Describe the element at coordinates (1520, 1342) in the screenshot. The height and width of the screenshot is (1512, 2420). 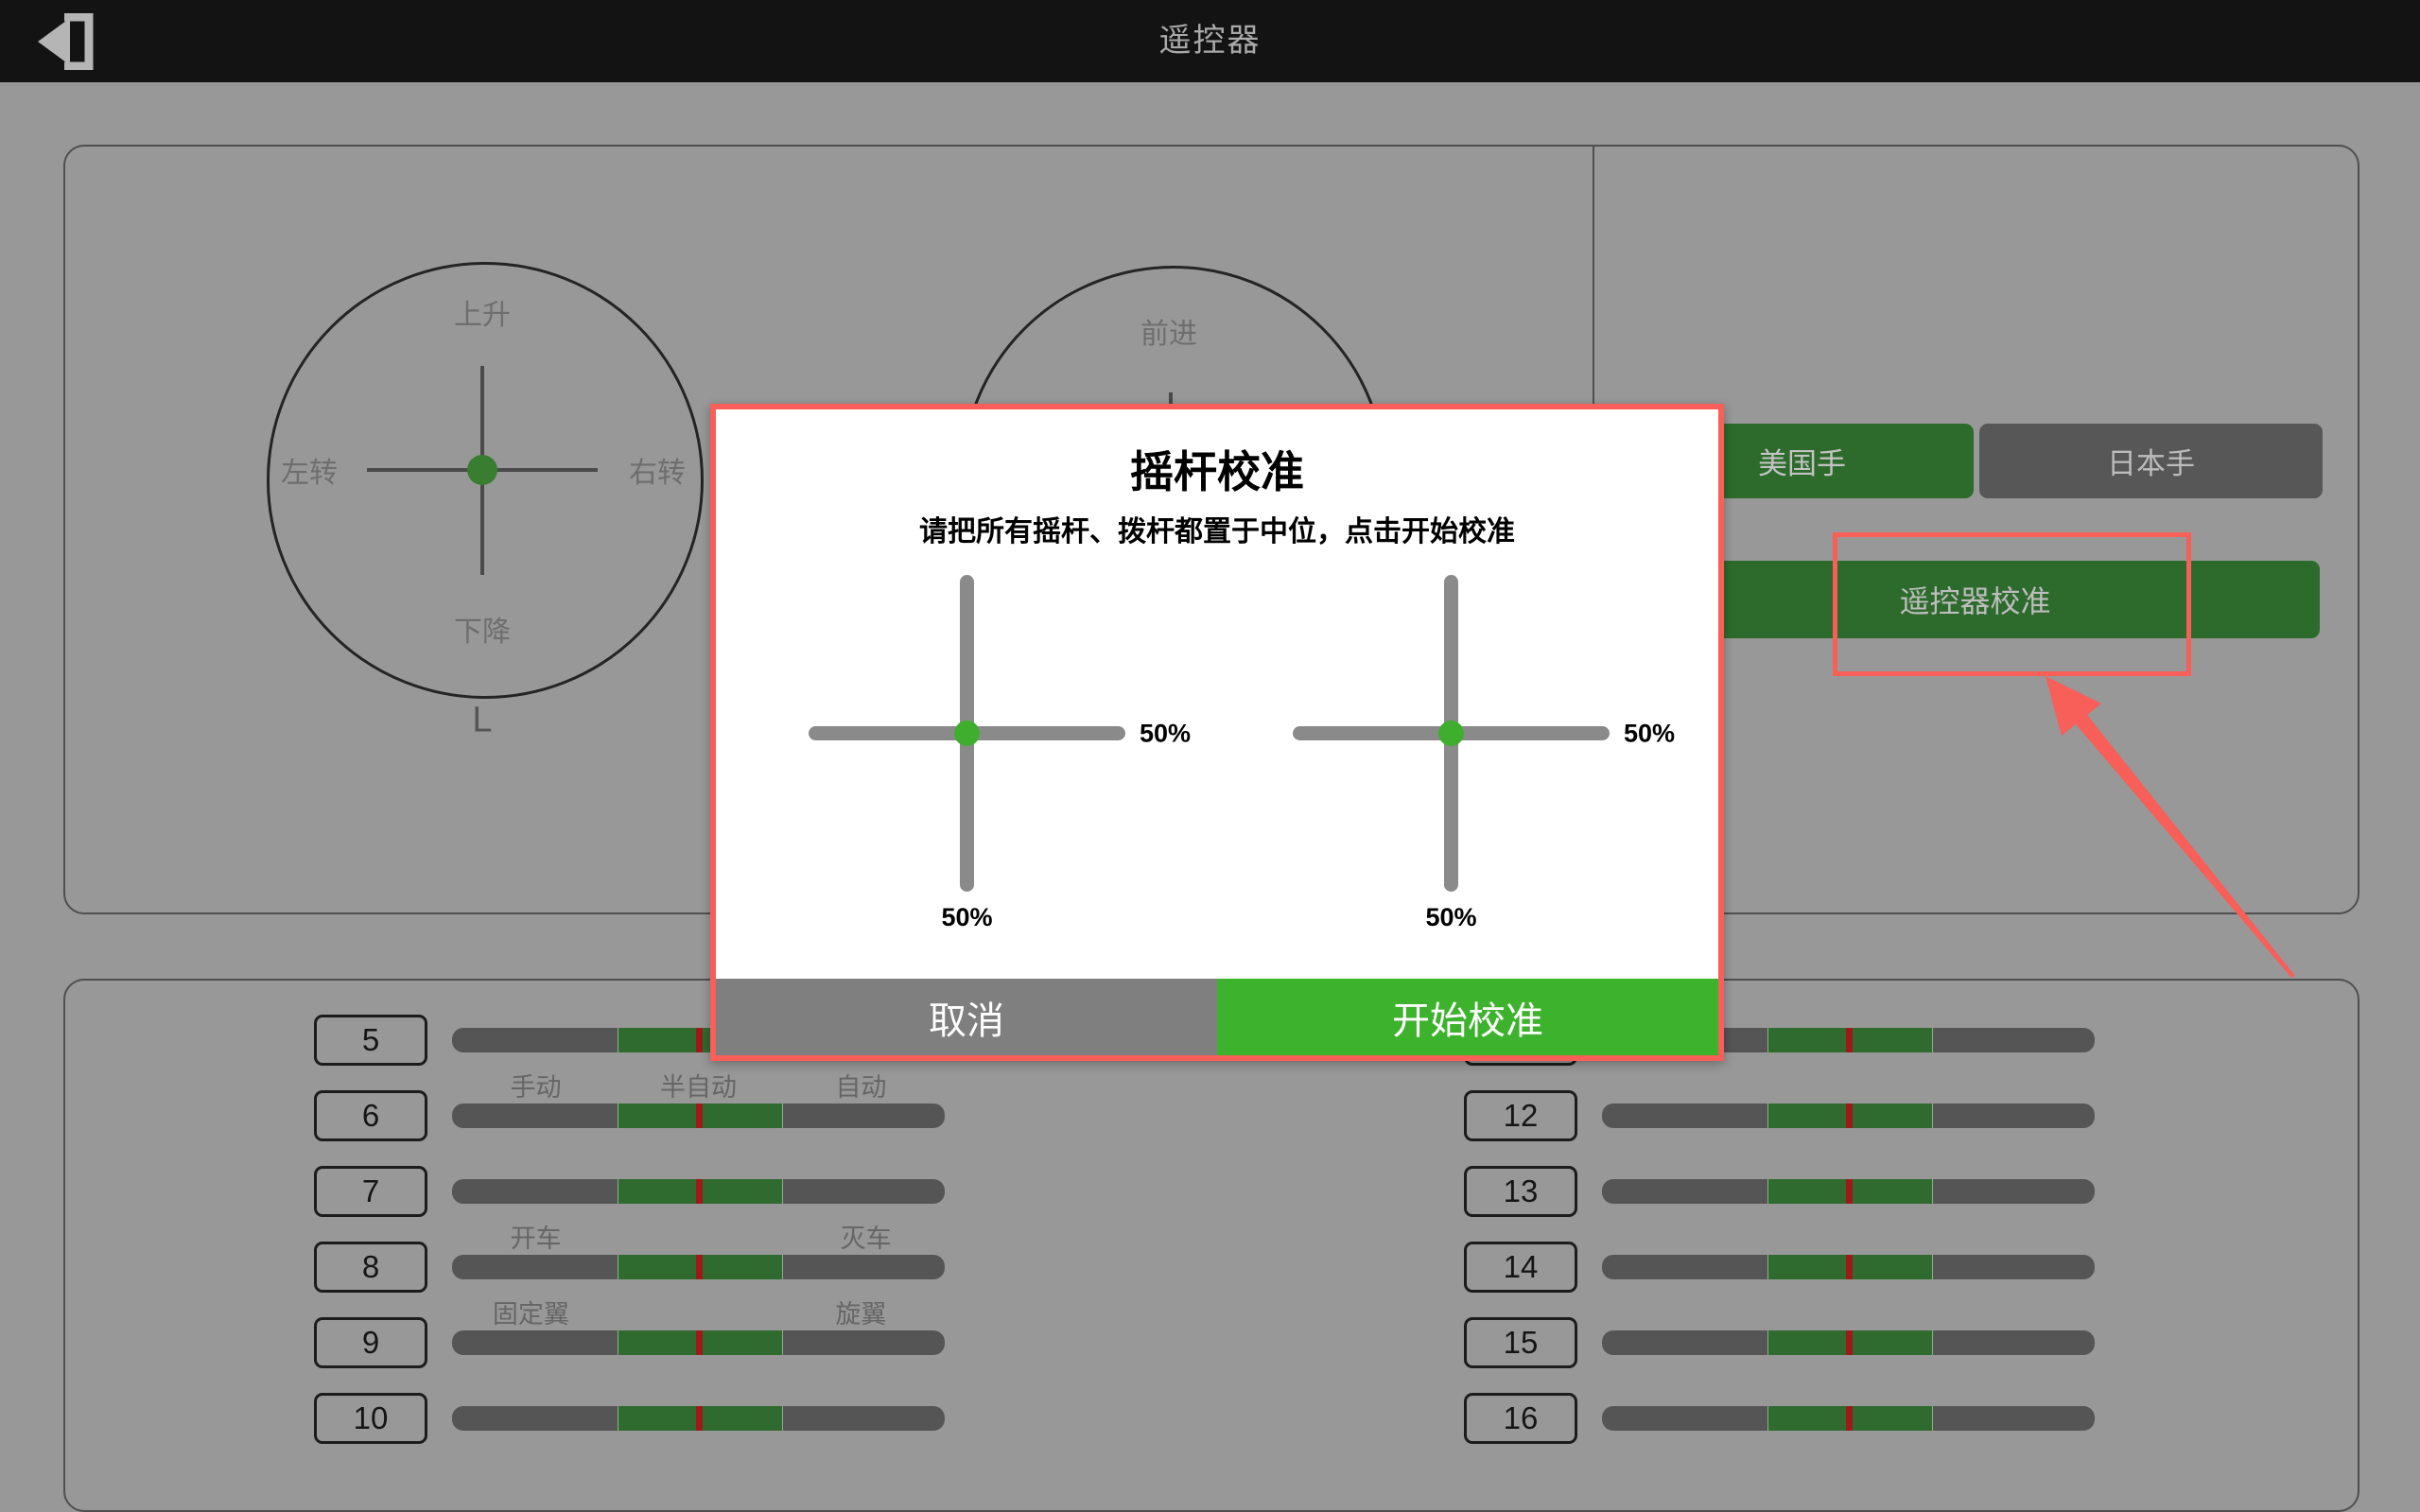
I see `channel-15-number-box: 15` at that location.